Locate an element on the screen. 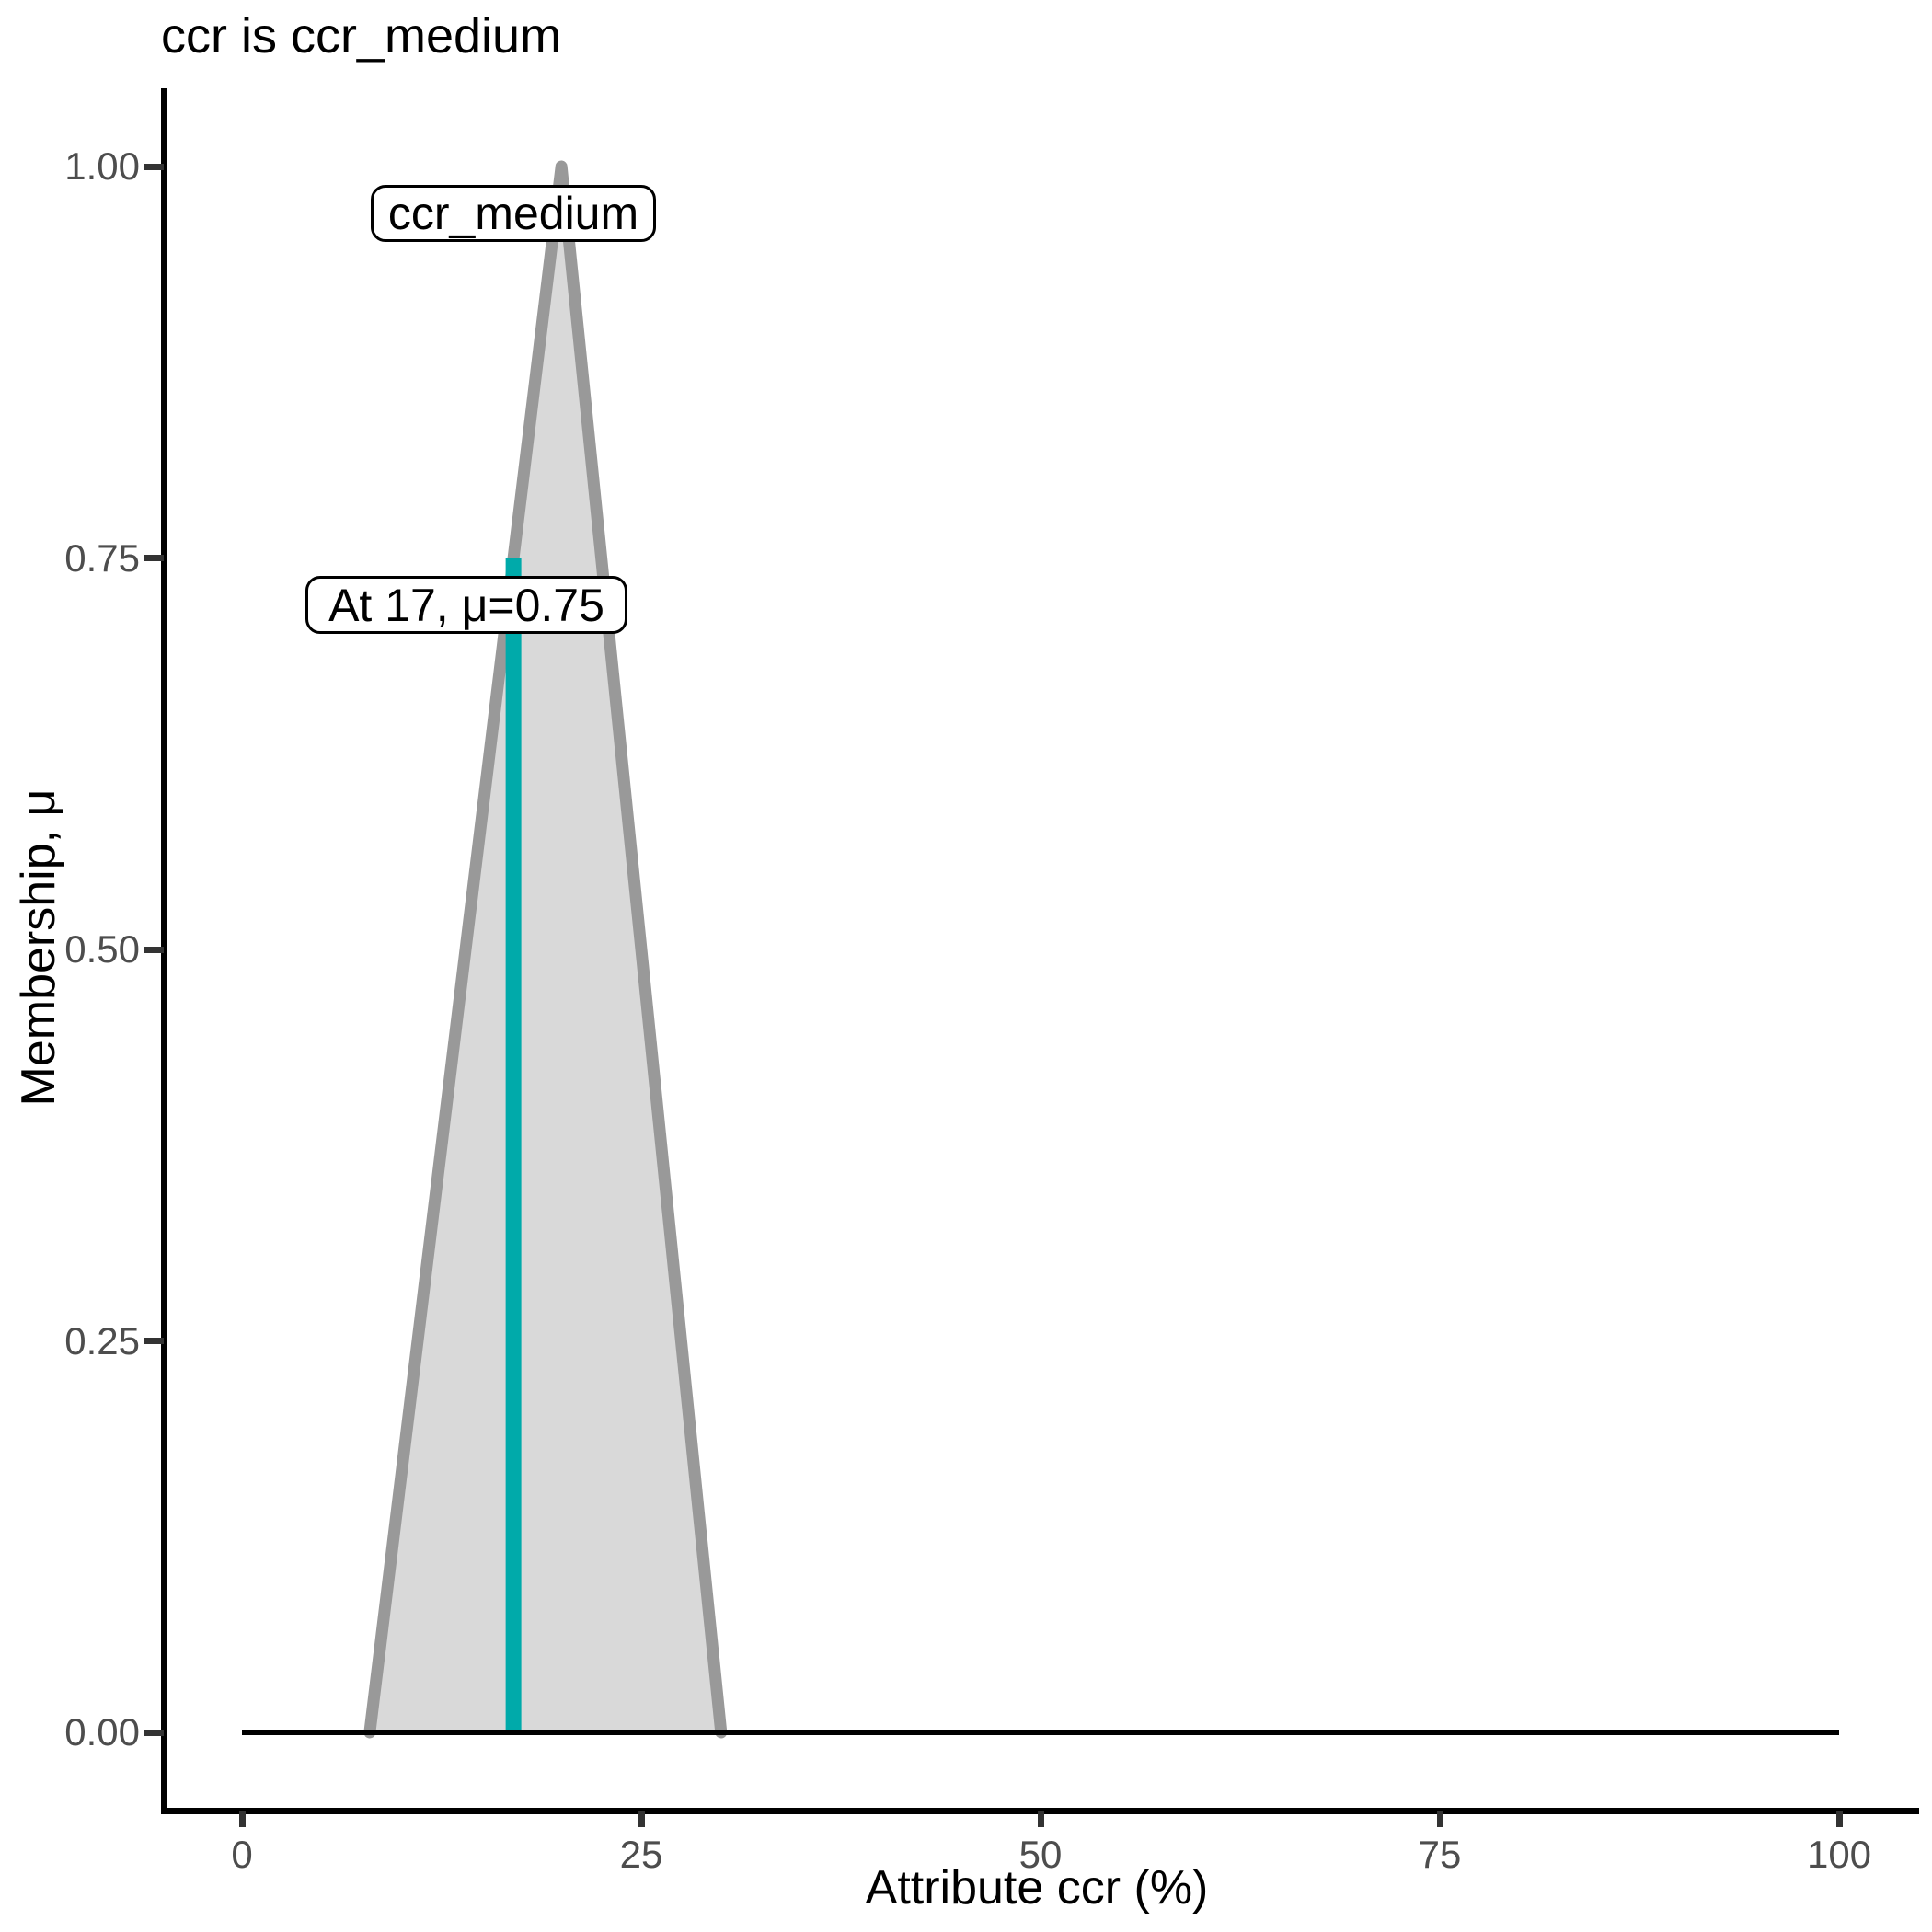 Image resolution: width=1932 pixels, height=1932 pixels. y-tick-label: 0.50 is located at coordinates (102, 949).